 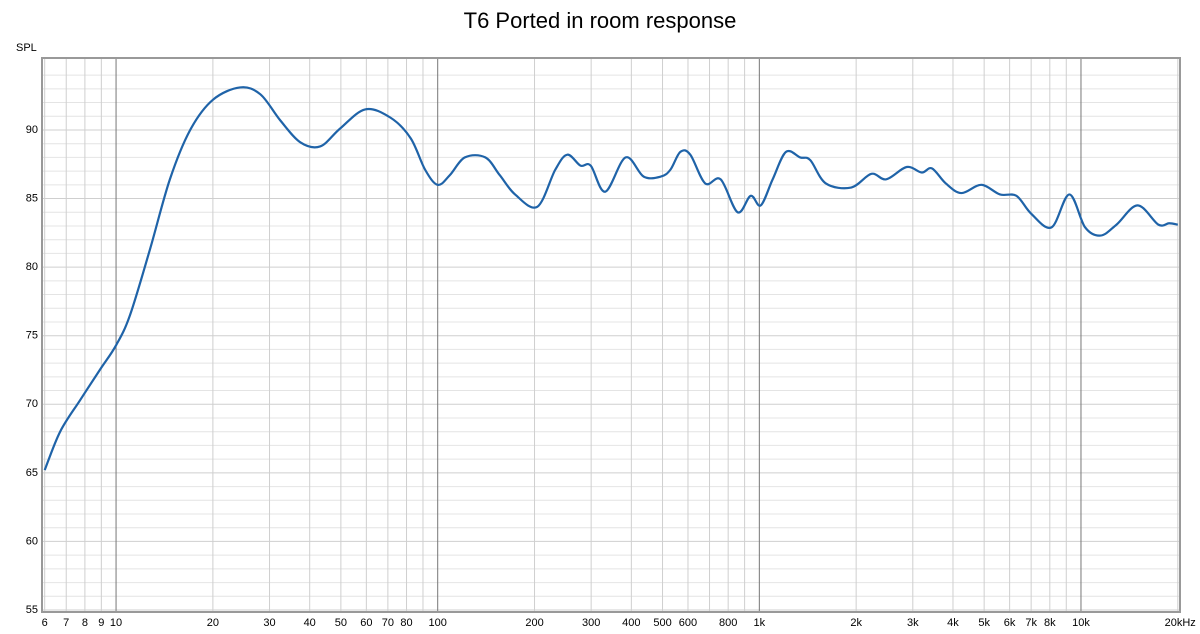 I want to click on x-tick-label: 100, so click(x=438, y=623).